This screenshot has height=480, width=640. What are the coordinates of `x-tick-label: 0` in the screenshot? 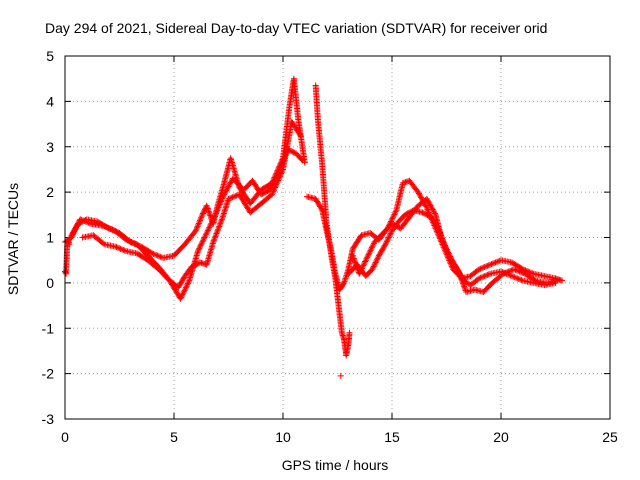 It's located at (65, 437).